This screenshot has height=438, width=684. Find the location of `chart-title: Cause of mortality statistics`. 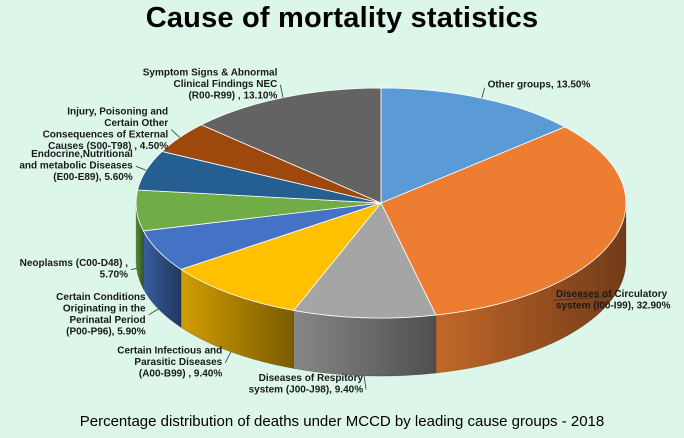

chart-title: Cause of mortality statistics is located at coordinates (342, 18).